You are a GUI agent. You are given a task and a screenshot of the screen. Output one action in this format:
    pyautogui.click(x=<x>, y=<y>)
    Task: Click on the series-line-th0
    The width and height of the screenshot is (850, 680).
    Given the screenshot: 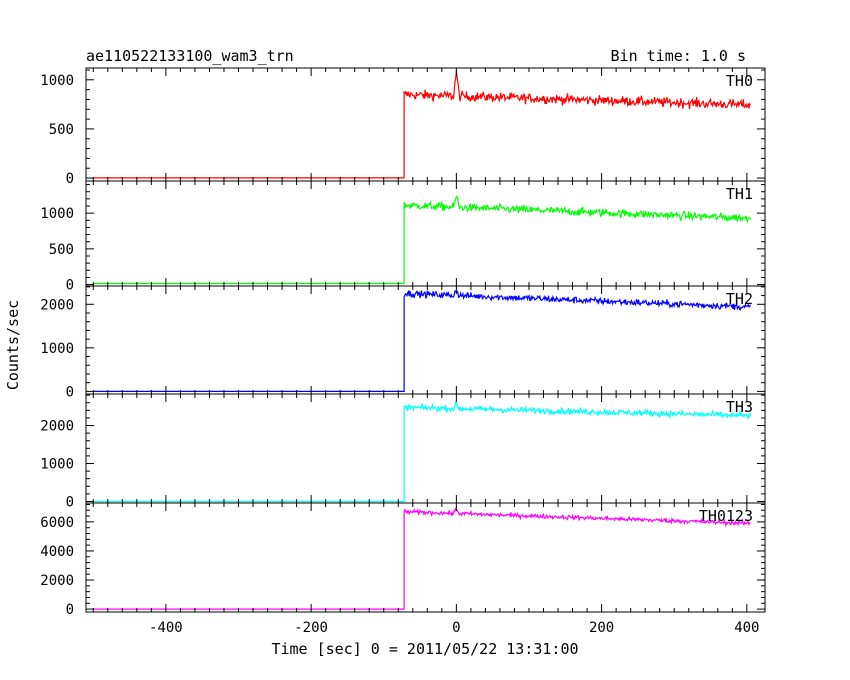 What is the action you would take?
    pyautogui.click(x=422, y=124)
    